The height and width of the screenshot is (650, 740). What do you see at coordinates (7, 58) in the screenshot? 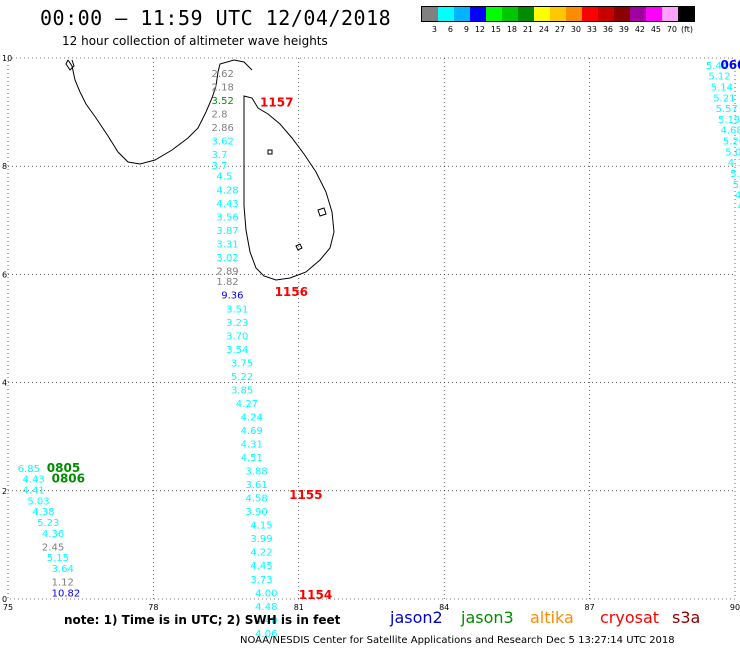
I see `y-tick-label: 10` at bounding box center [7, 58].